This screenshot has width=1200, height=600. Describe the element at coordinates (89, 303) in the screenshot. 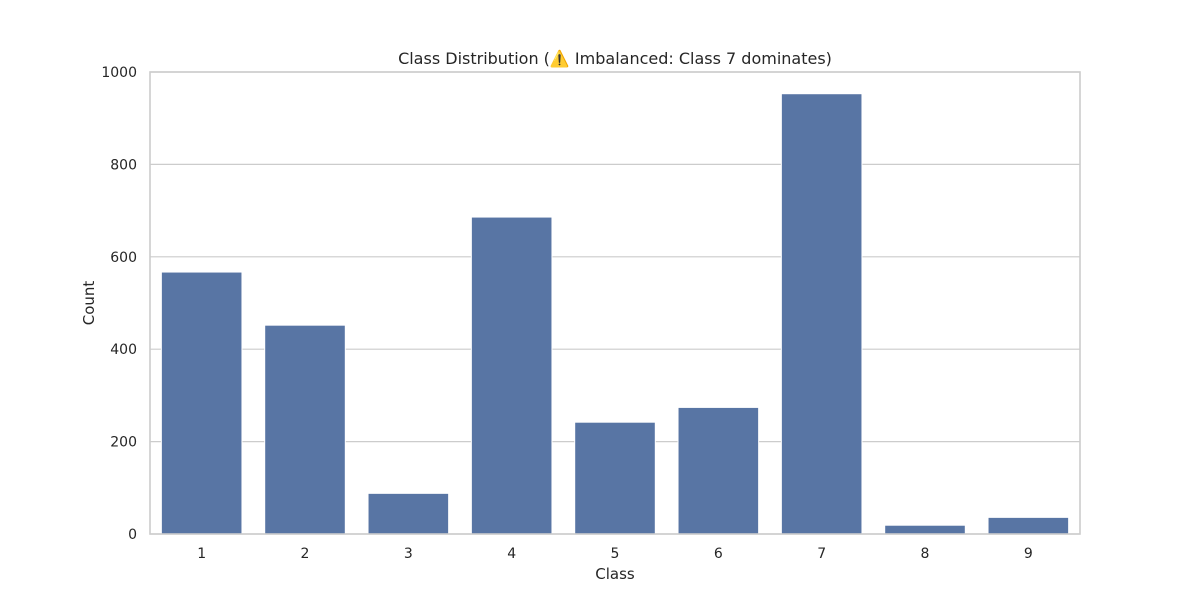

I see `y-axis-label: Count` at that location.